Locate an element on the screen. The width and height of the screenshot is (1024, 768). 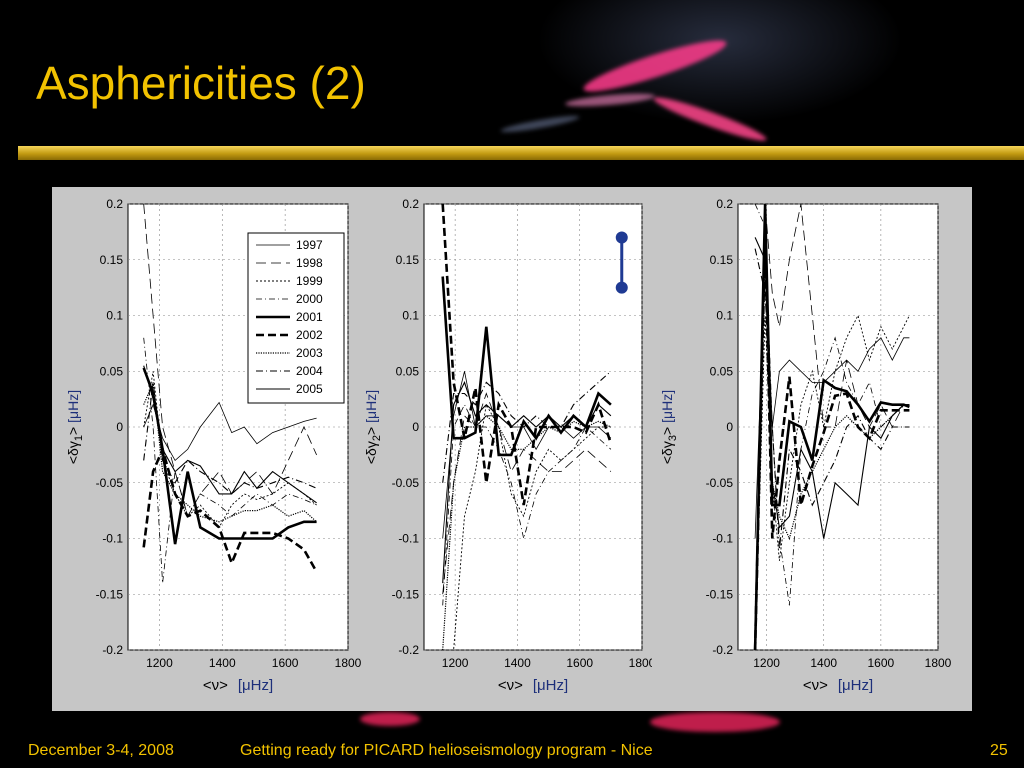
series-line-2001 is located at coordinates (229, 456).